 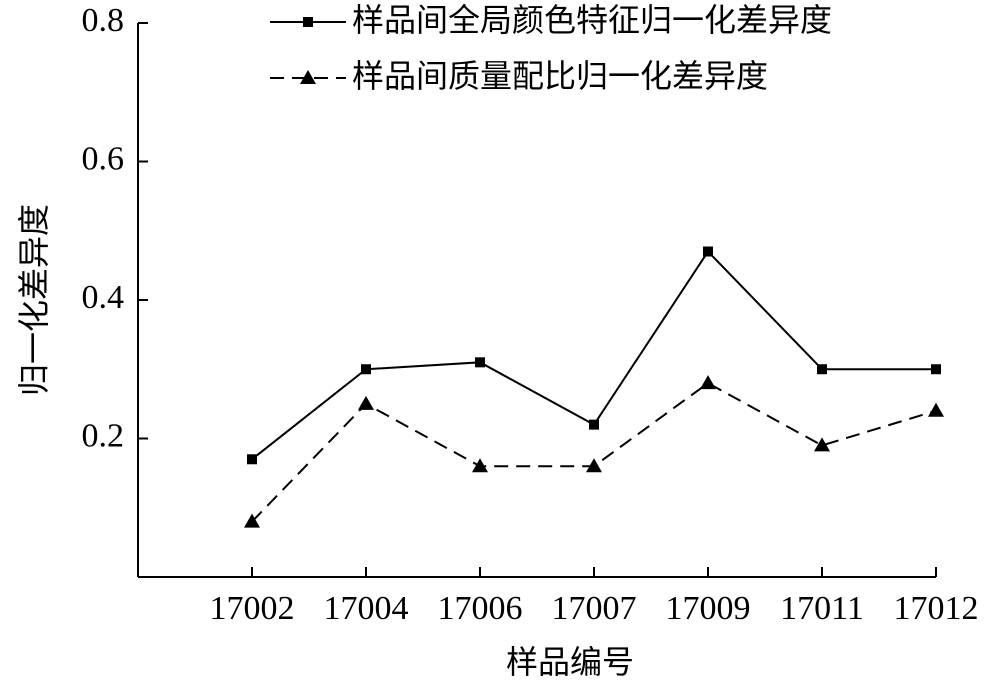 What do you see at coordinates (708, 608) in the screenshot?
I see `x-tick-label: 17009` at bounding box center [708, 608].